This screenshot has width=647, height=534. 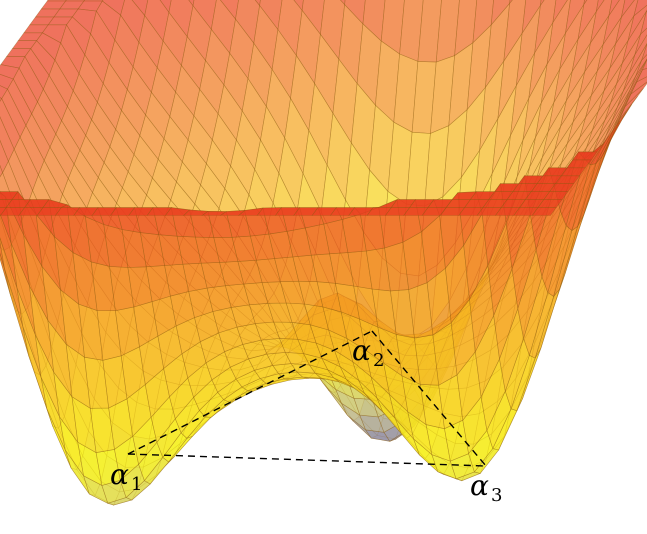 I want to click on label-alpha1: α 1, so click(x=126, y=476).